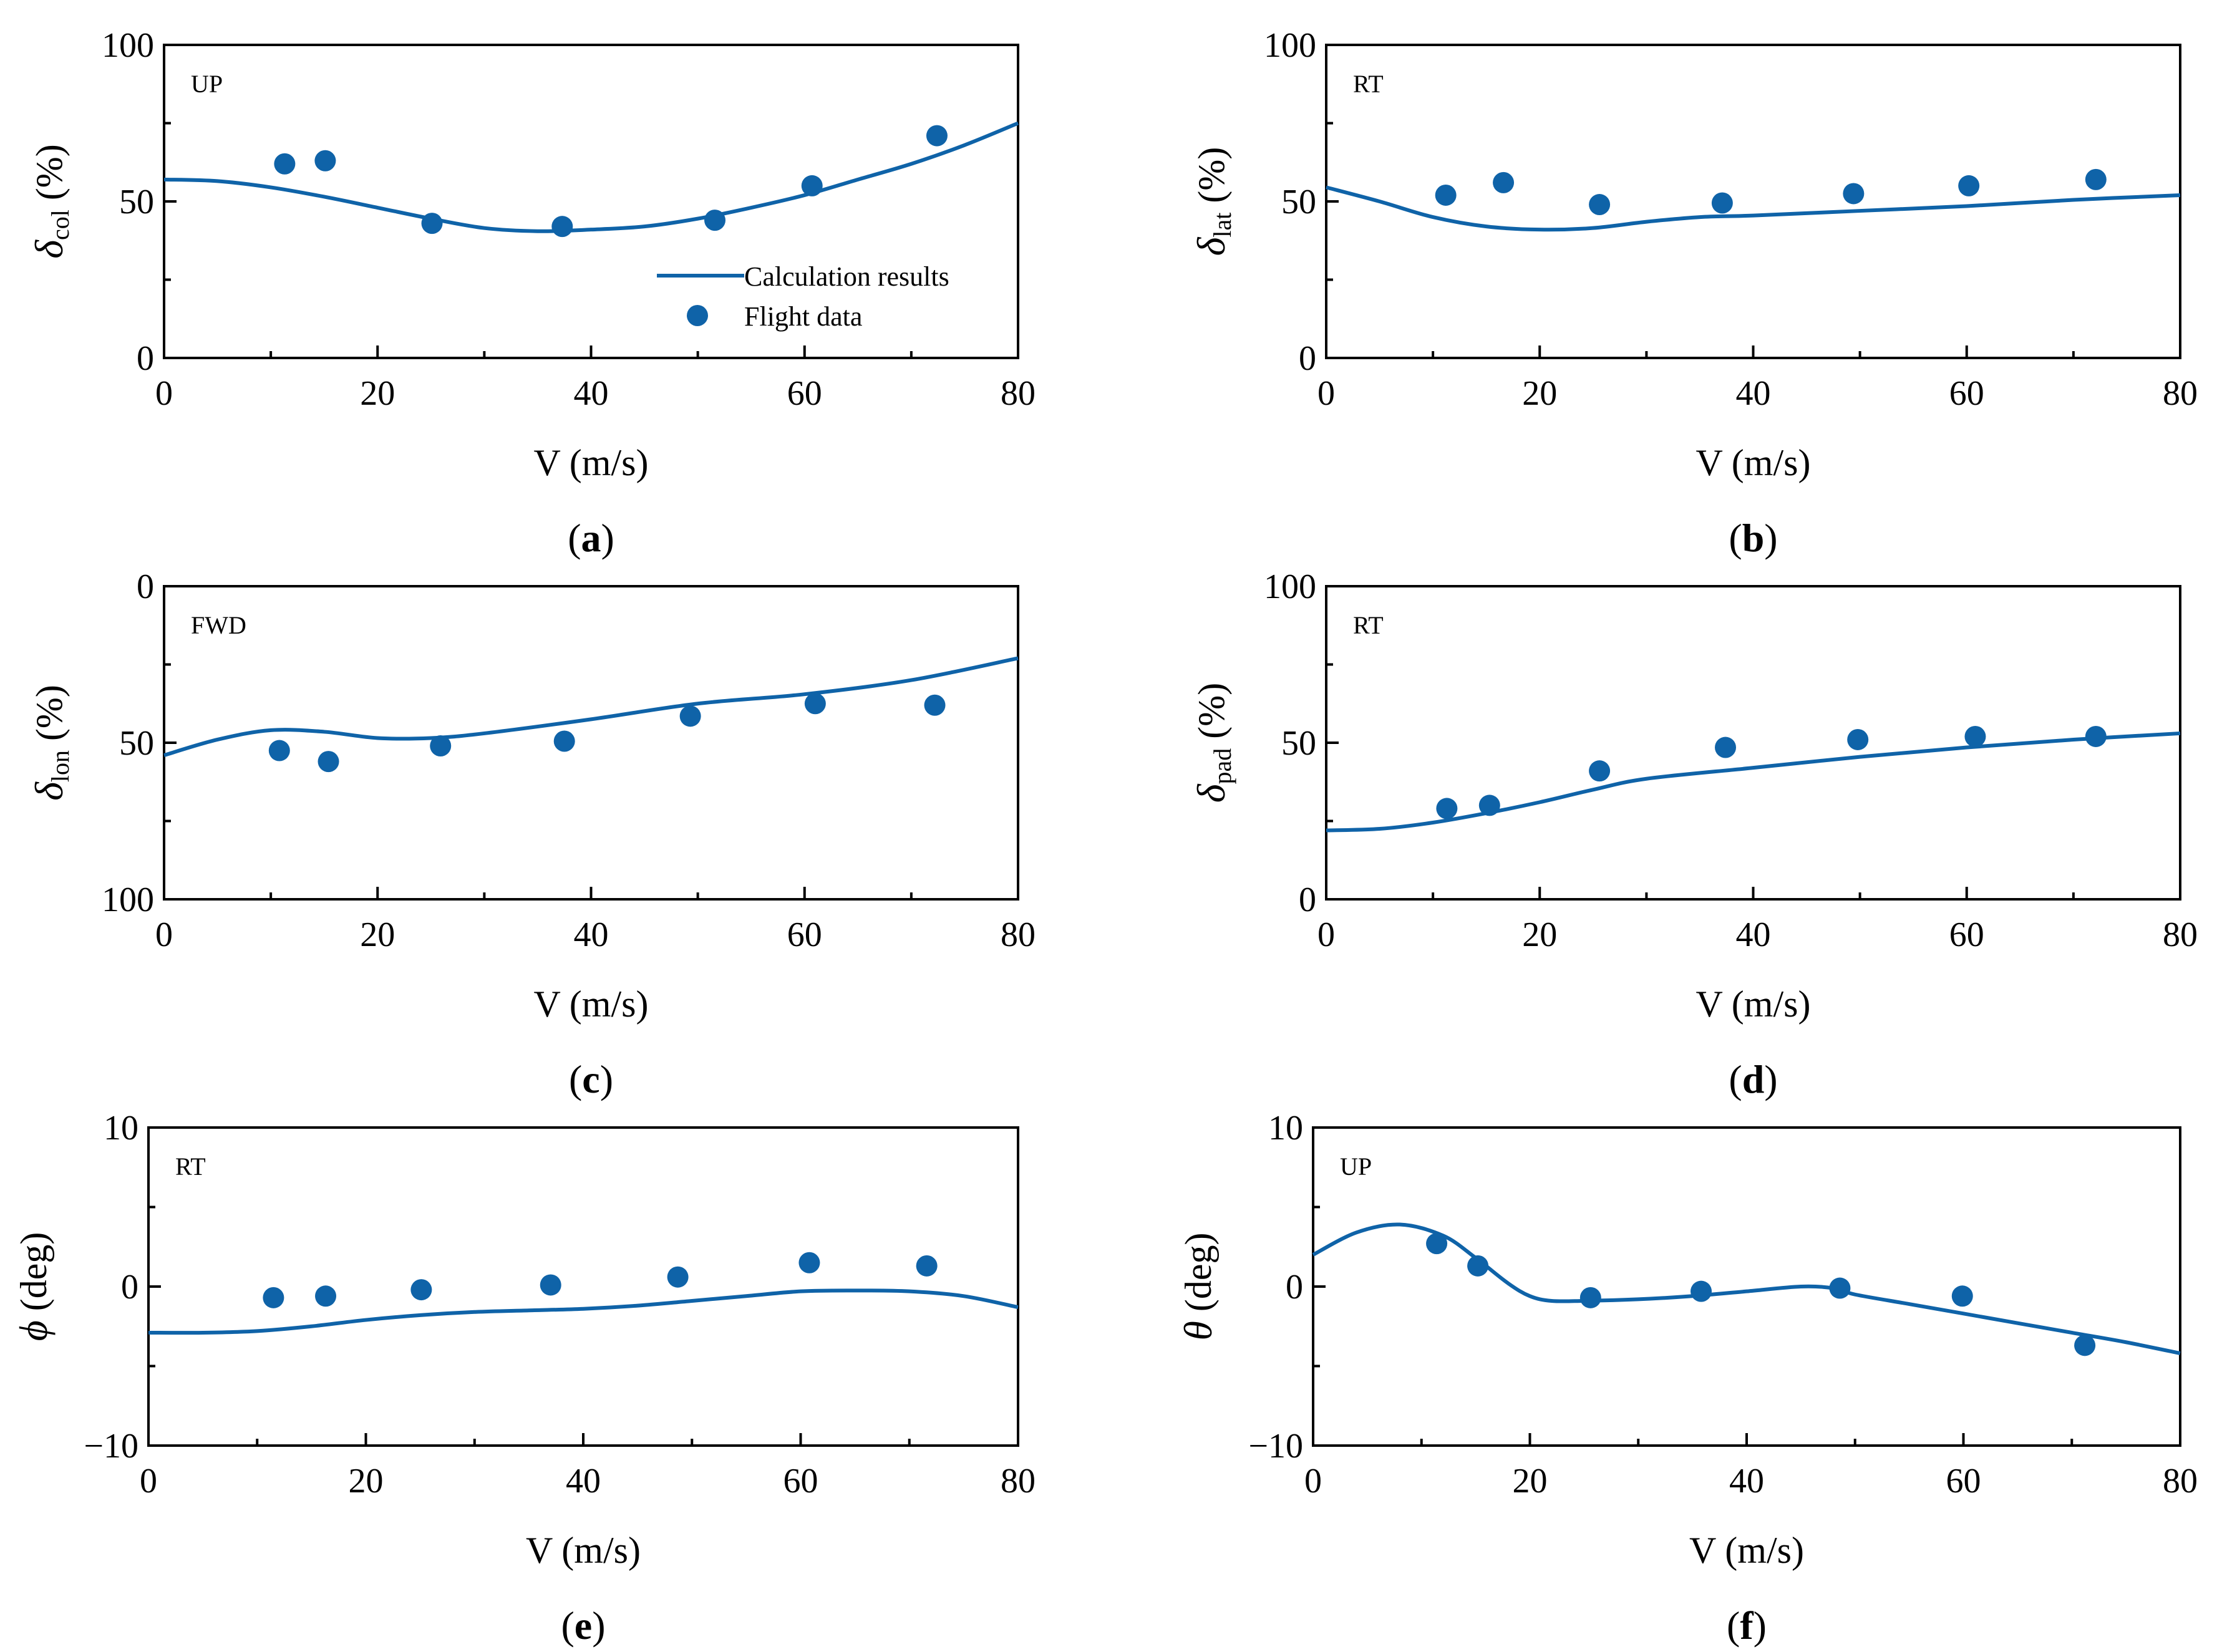 The height and width of the screenshot is (1652, 2217). I want to click on caption-letter: d, so click(1753, 1079).